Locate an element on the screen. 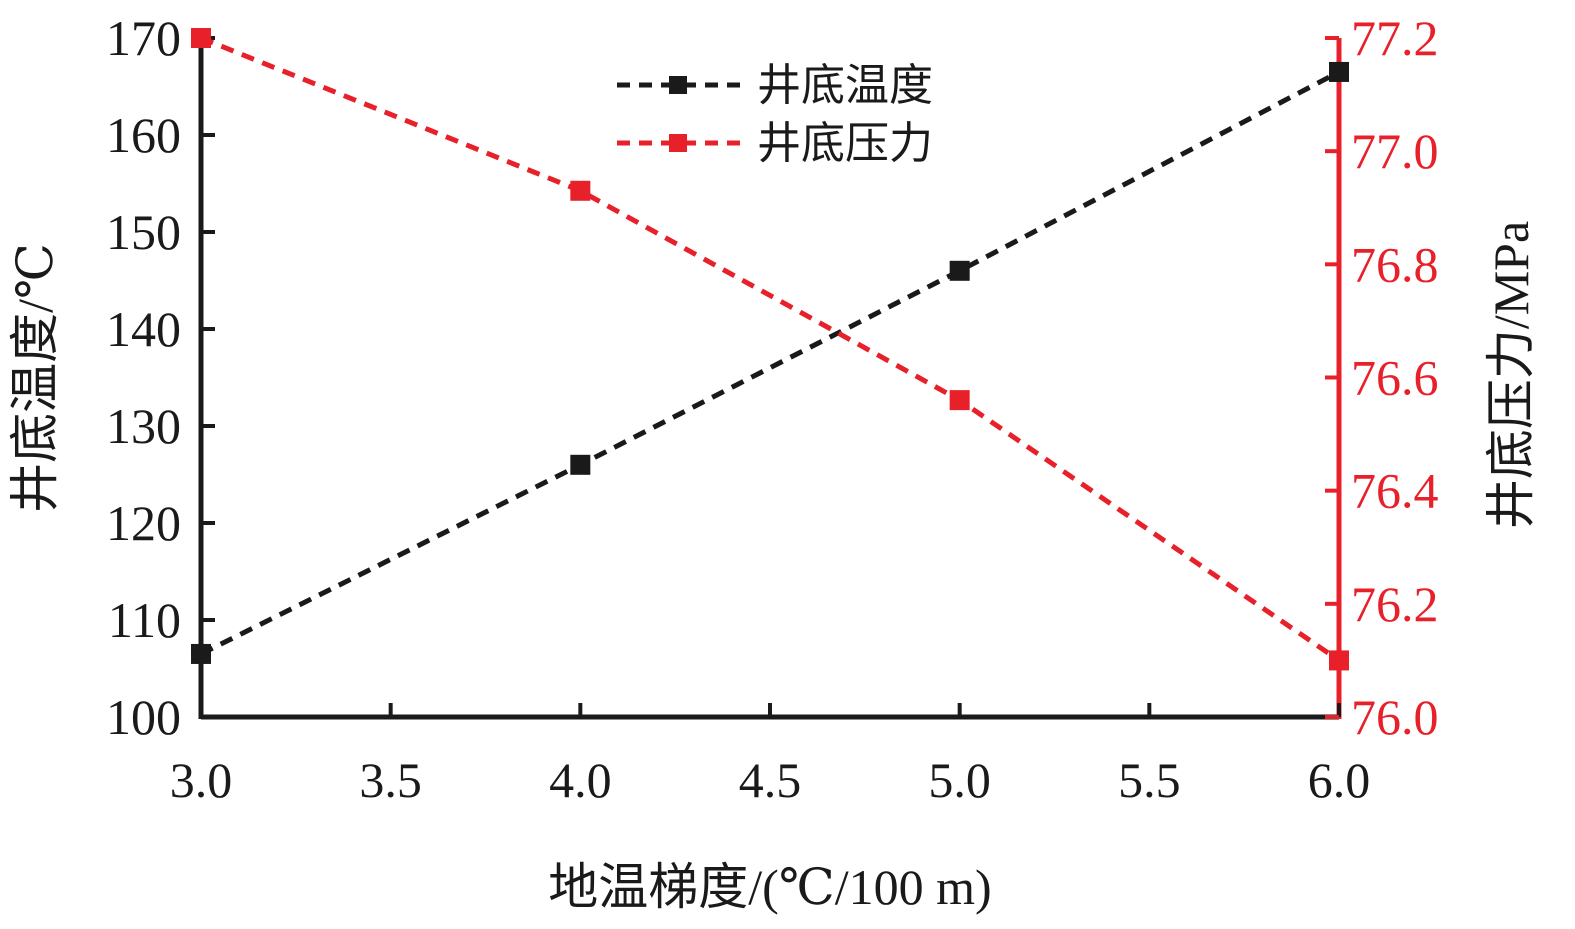 The image size is (1575, 929). y-left-tick-label: 170 is located at coordinates (143, 38).